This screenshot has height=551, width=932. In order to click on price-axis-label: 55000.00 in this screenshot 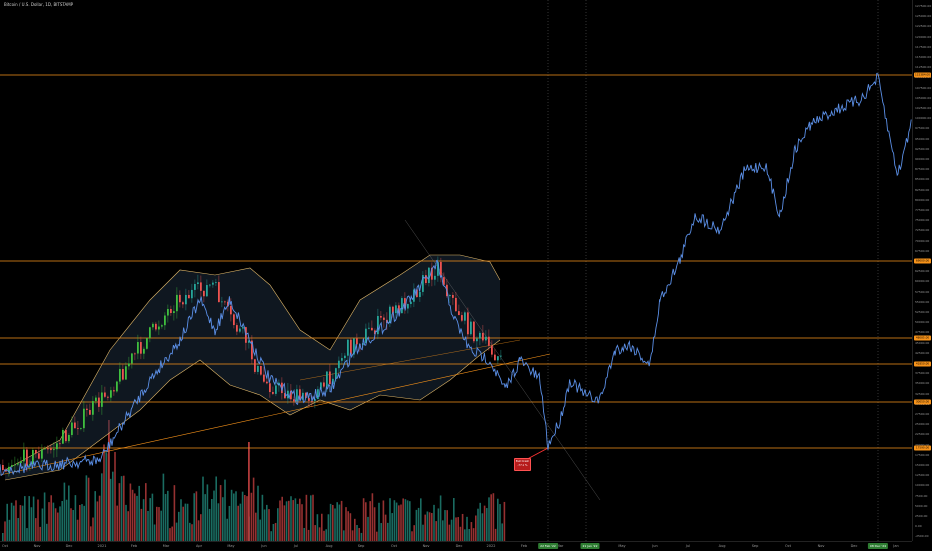, I will do `click(922, 301)`.